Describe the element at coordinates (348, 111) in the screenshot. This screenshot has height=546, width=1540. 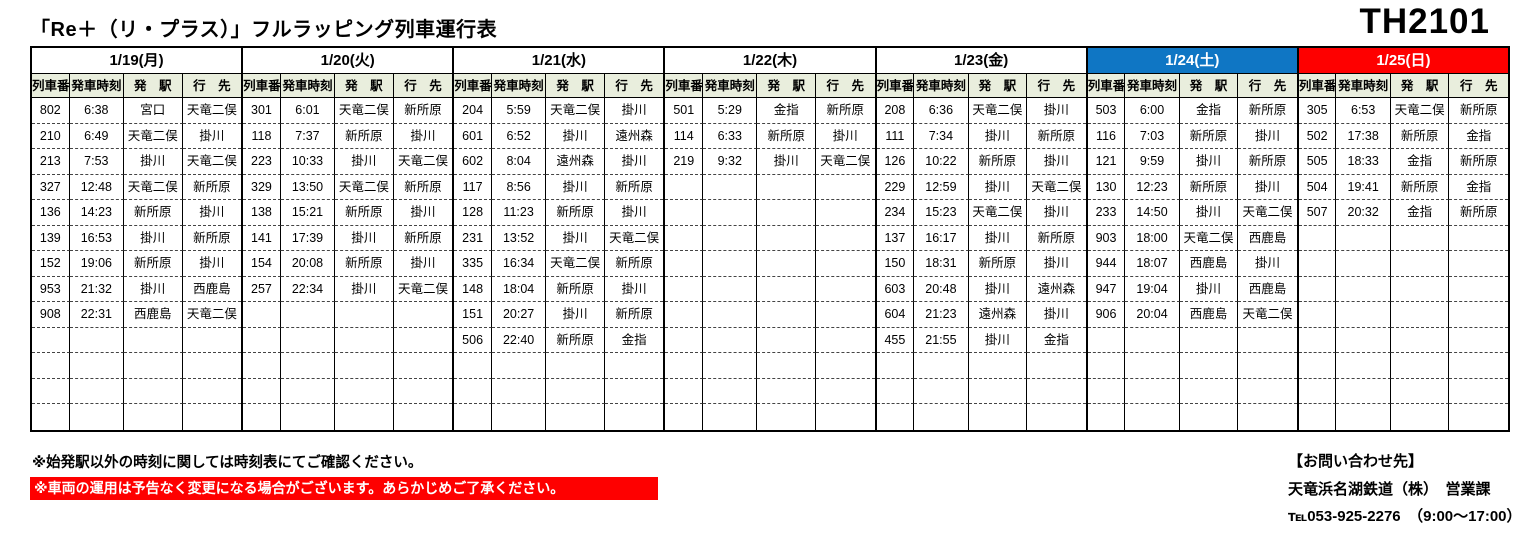
I see `train-row: 301 6:01 天竜二俣 新所原` at that location.